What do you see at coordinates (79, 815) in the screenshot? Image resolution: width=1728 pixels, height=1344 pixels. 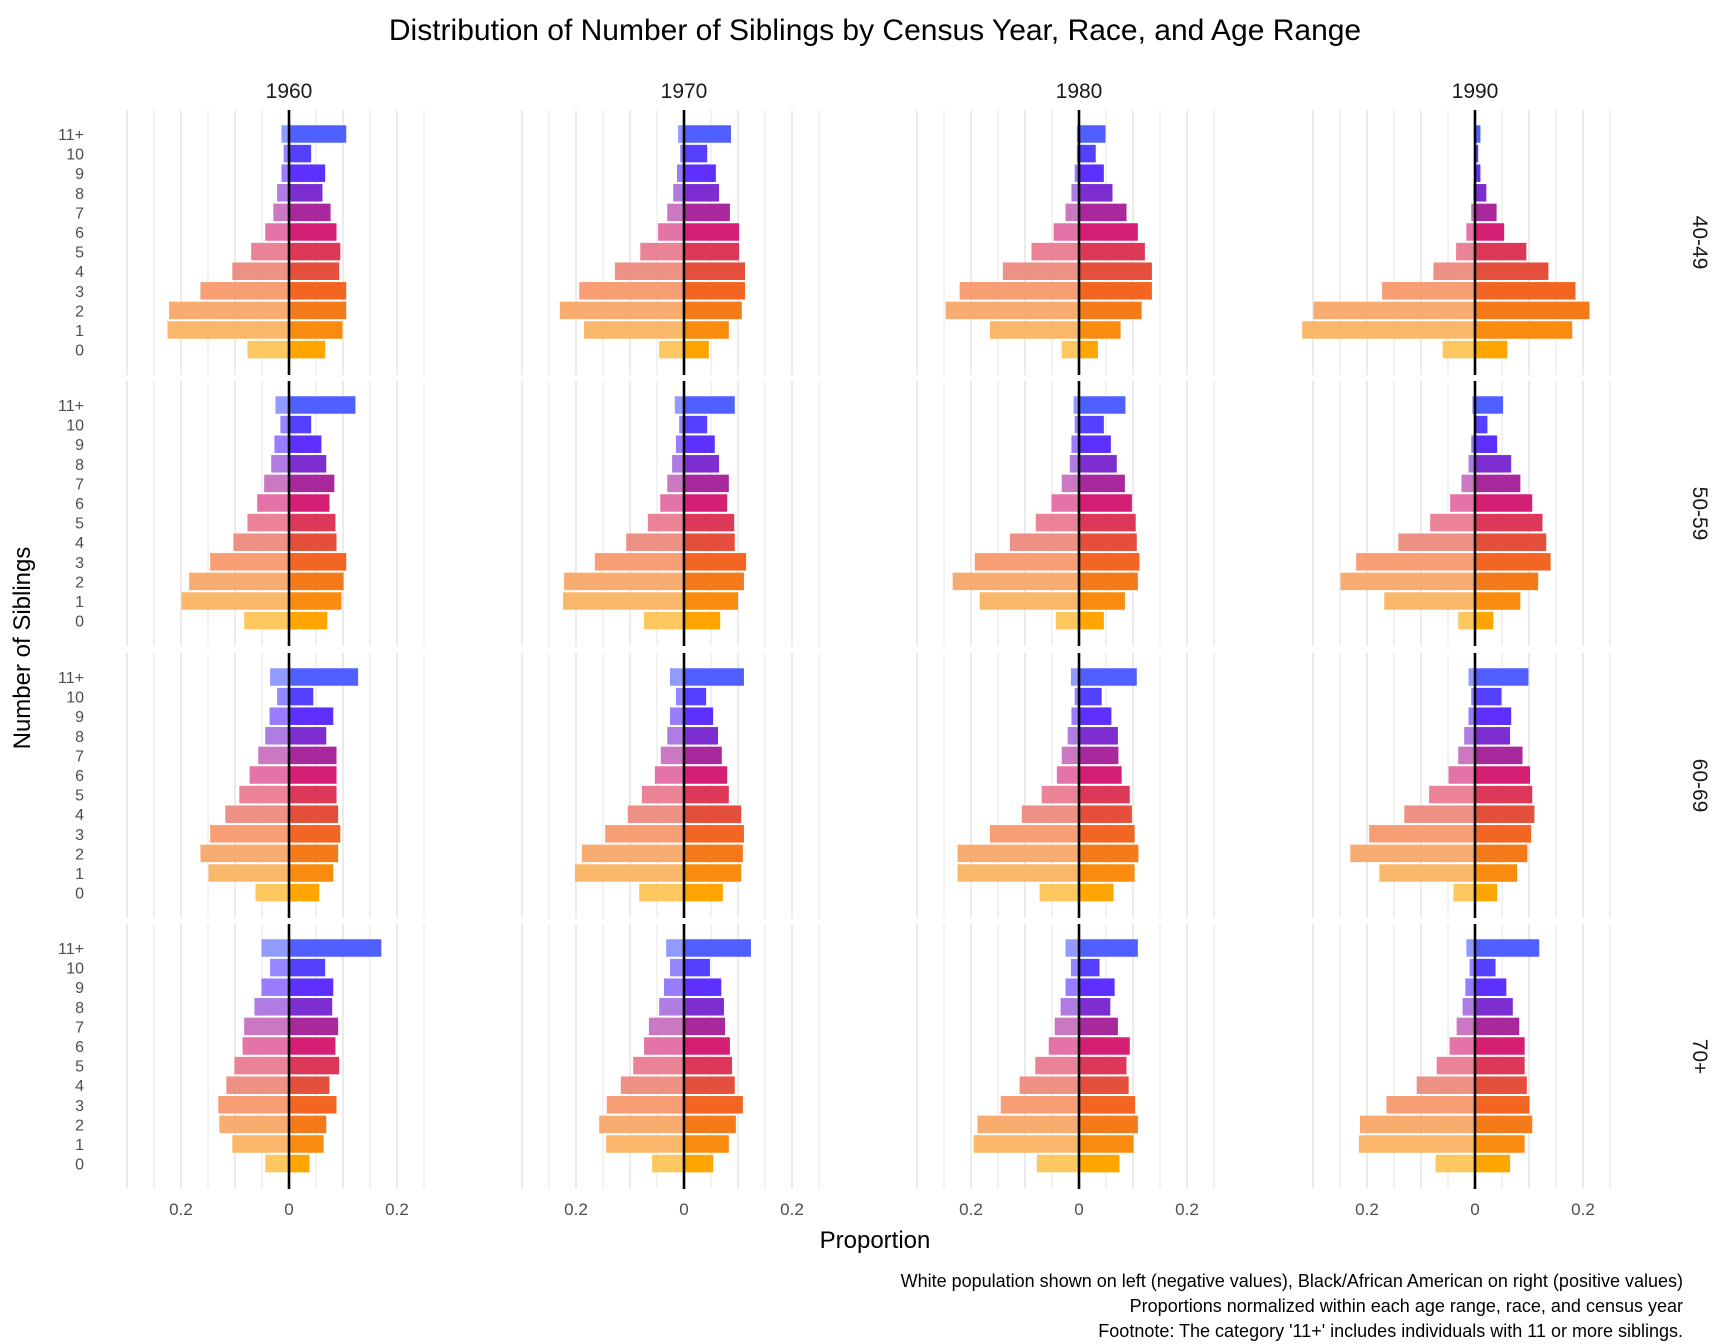 I see `y-tick-label: 4` at bounding box center [79, 815].